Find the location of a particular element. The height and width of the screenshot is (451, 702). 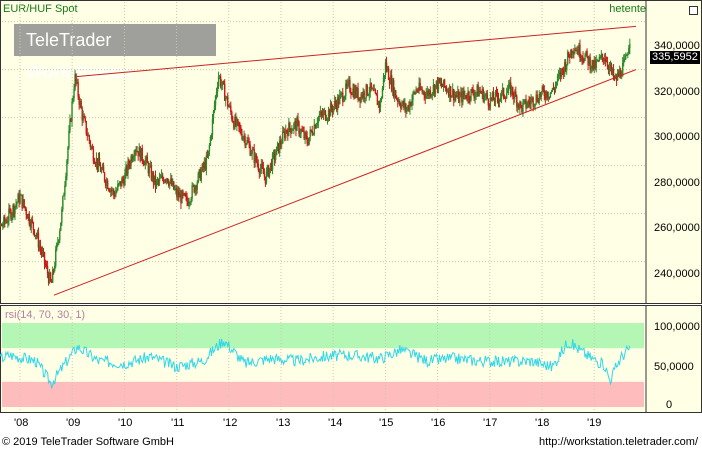

date-label: '19 is located at coordinates (594, 423).